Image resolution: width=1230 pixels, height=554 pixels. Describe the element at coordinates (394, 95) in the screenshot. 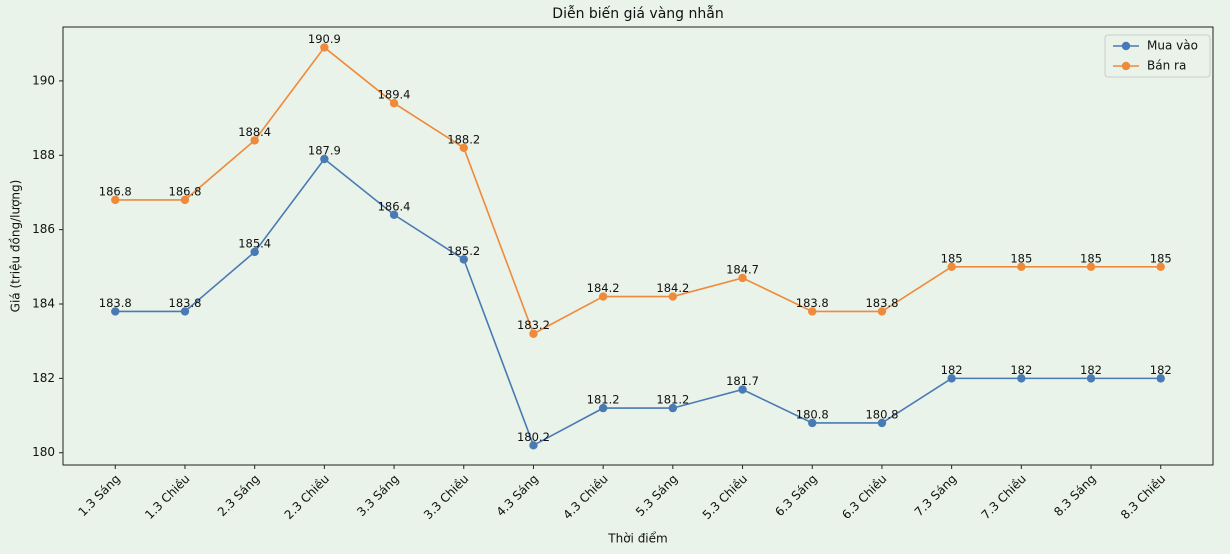

I see `data-label: 189.4` at that location.